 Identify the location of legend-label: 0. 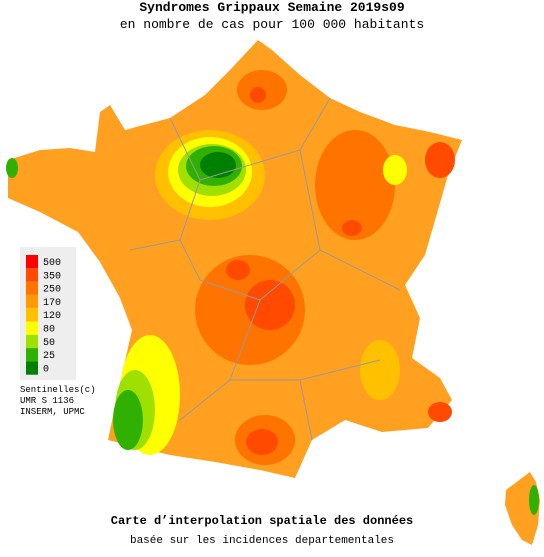
(46, 369).